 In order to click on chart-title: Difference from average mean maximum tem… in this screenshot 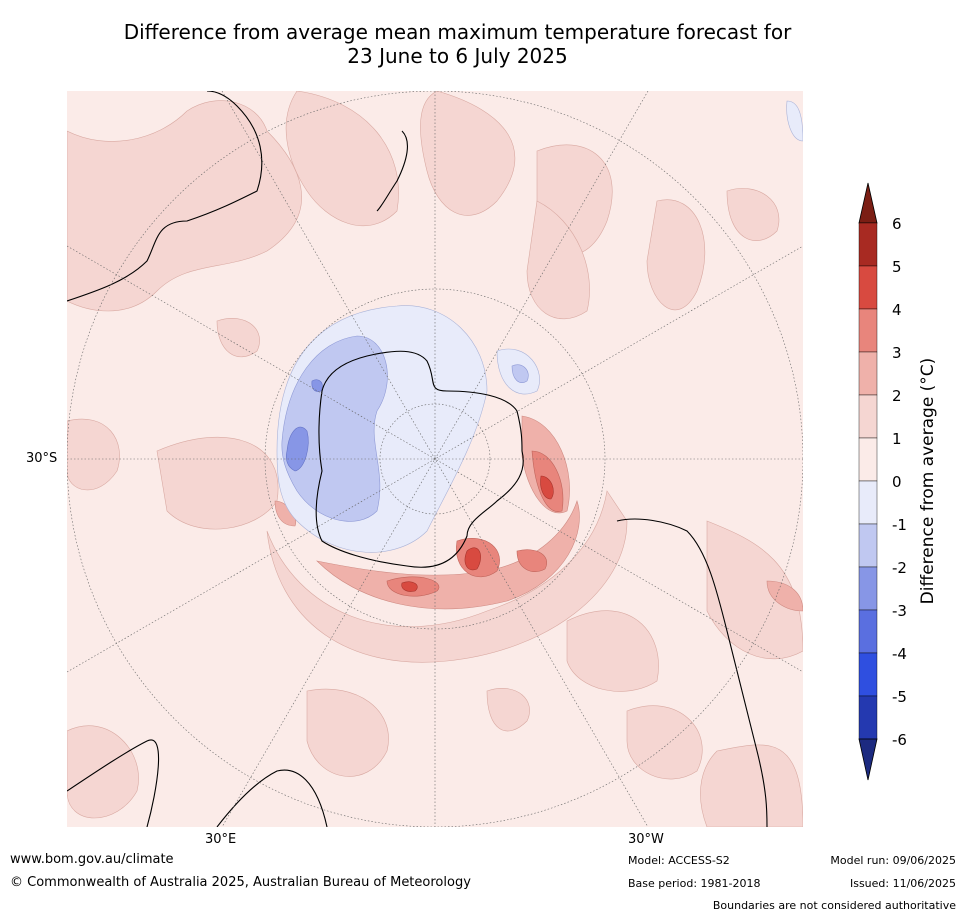, I will do `click(457, 44)`.